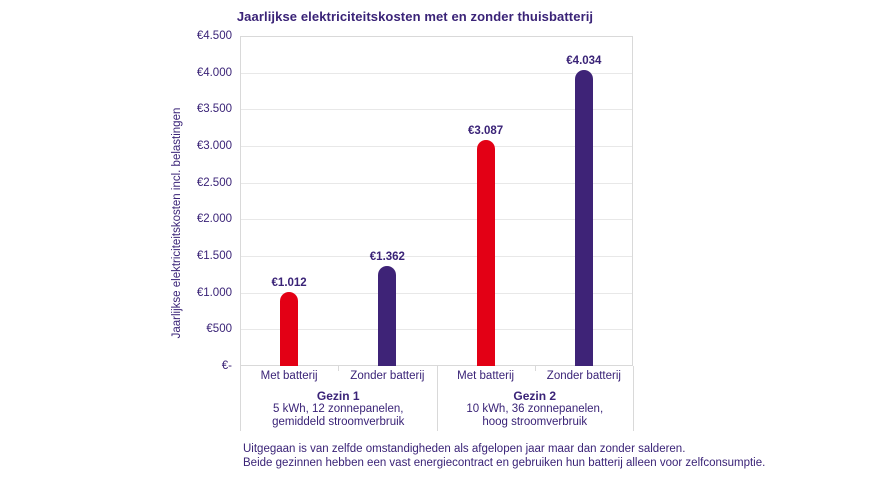  What do you see at coordinates (387, 257) in the screenshot?
I see `bar-value-label: €1.362` at bounding box center [387, 257].